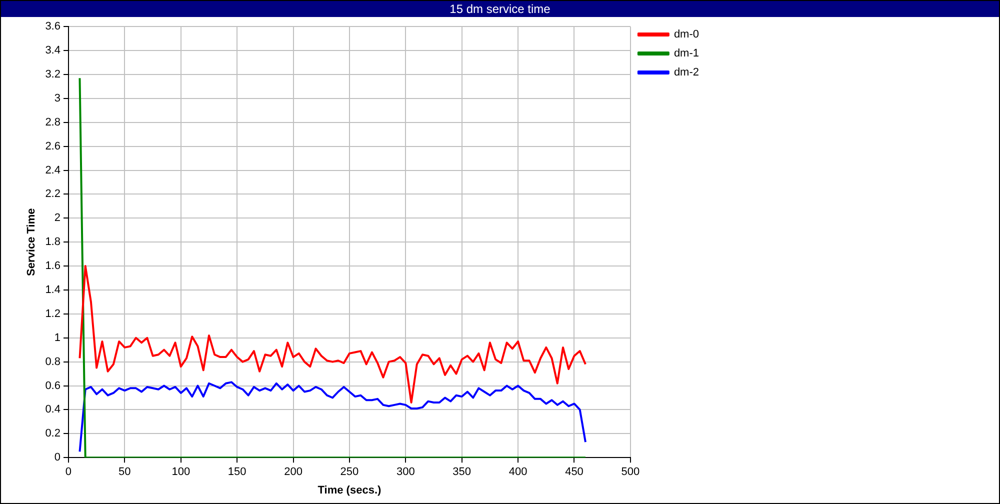 This screenshot has height=504, width=1000. What do you see at coordinates (181, 472) in the screenshot?
I see `x-tick-label: 100` at bounding box center [181, 472].